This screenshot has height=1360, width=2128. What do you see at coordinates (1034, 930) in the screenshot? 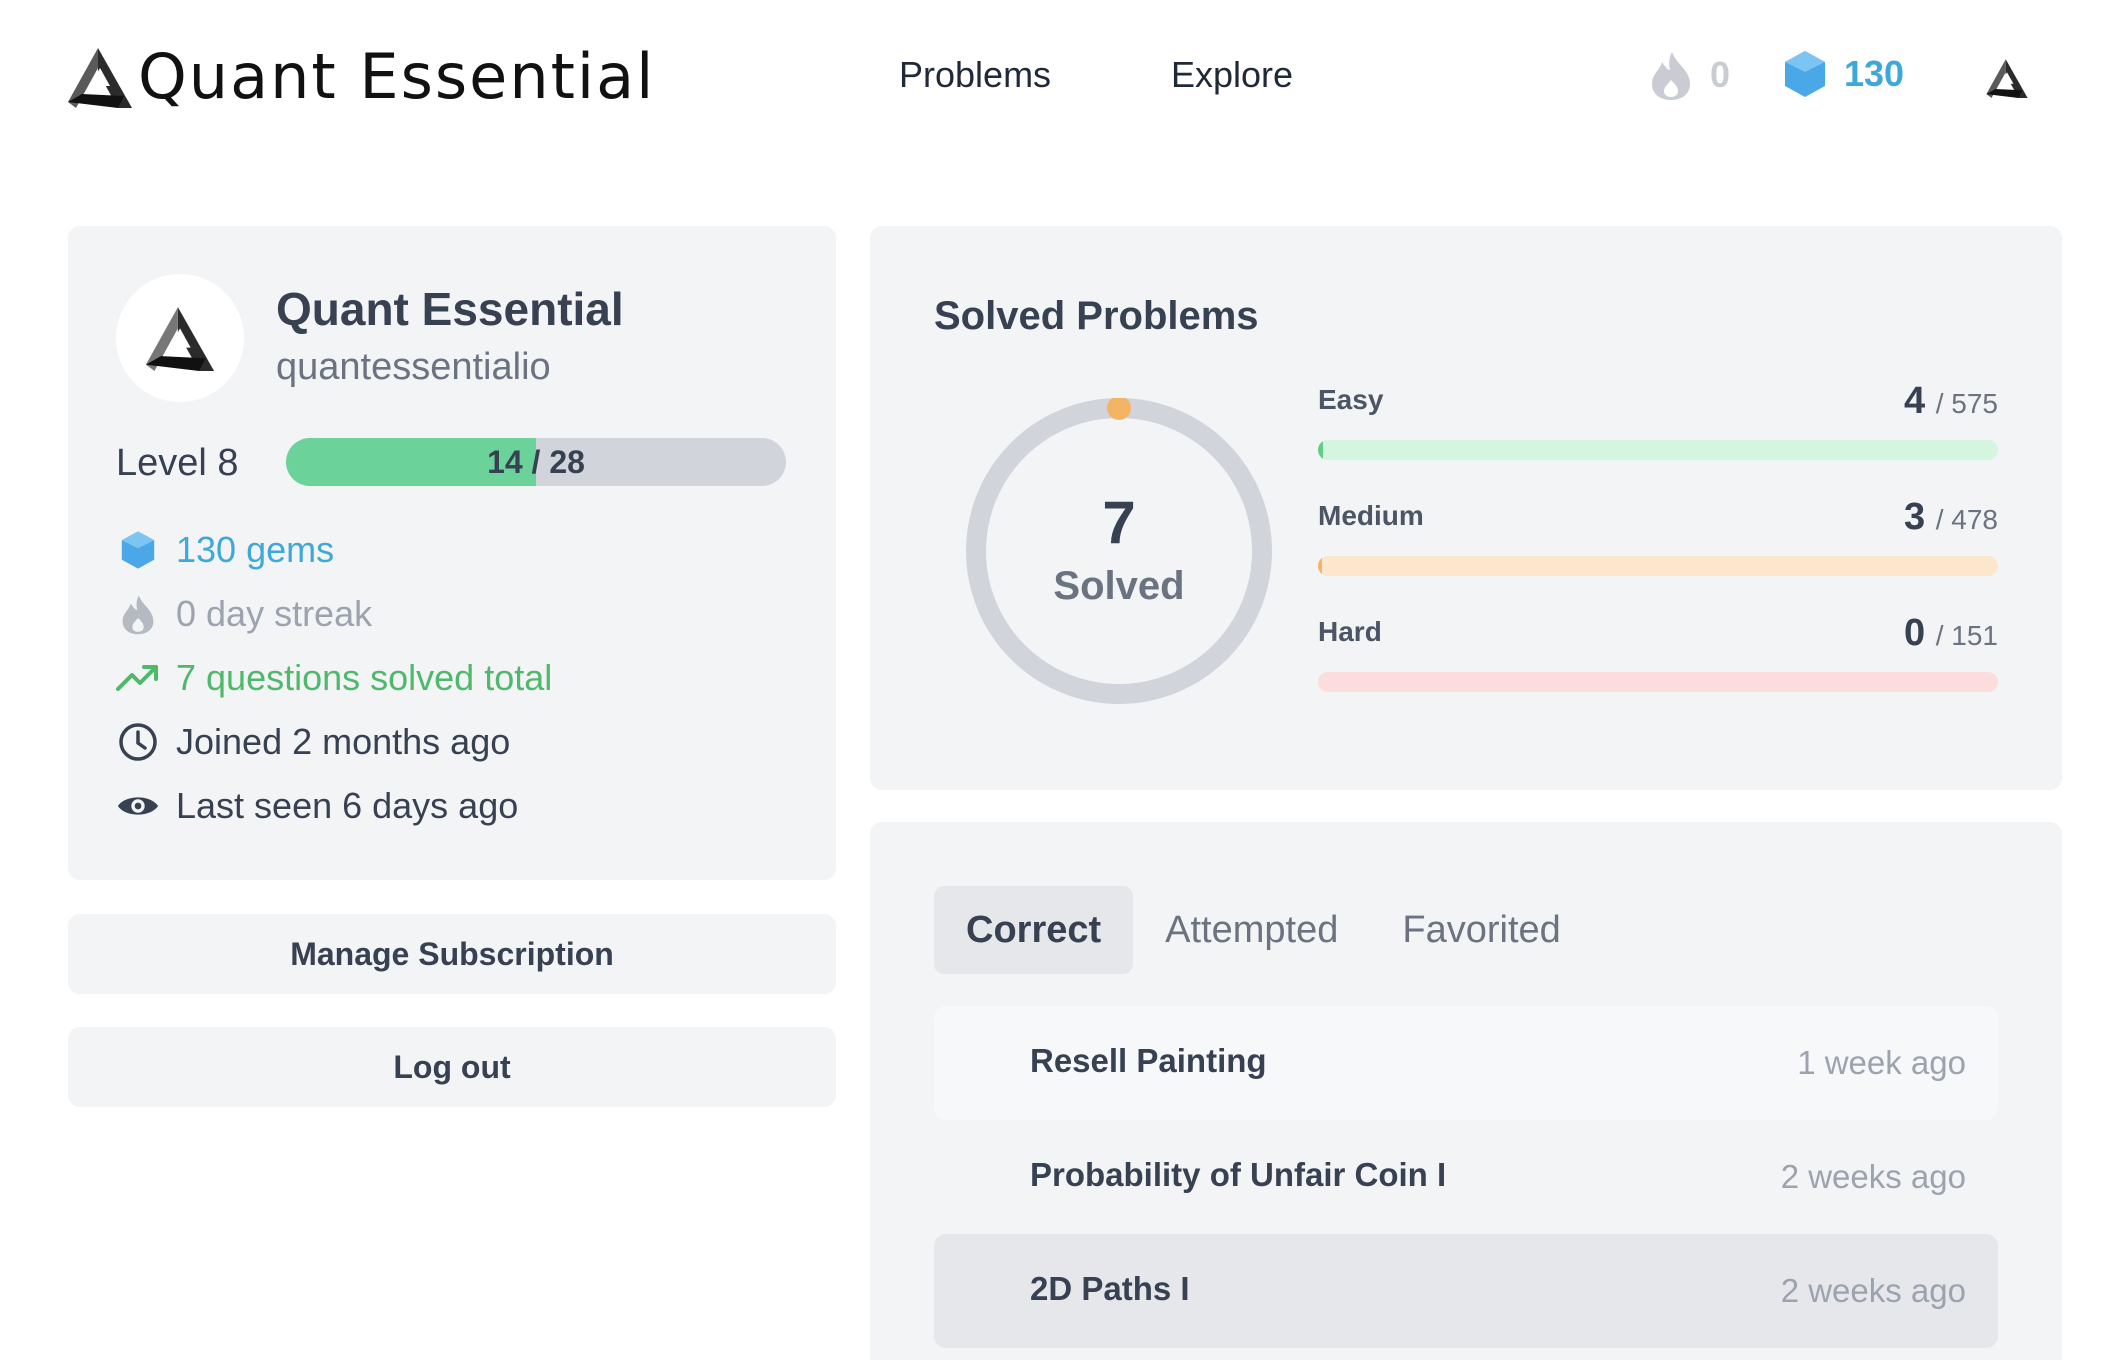
I see `tab-correct: Correct` at bounding box center [1034, 930].